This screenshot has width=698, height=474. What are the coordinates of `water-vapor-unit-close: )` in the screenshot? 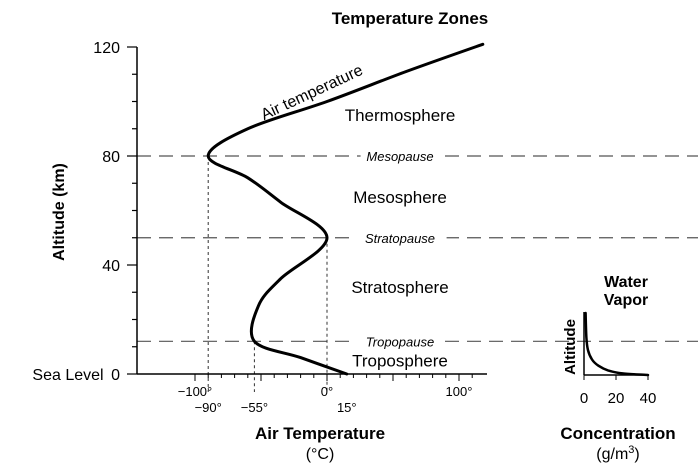 It's located at (636, 454).